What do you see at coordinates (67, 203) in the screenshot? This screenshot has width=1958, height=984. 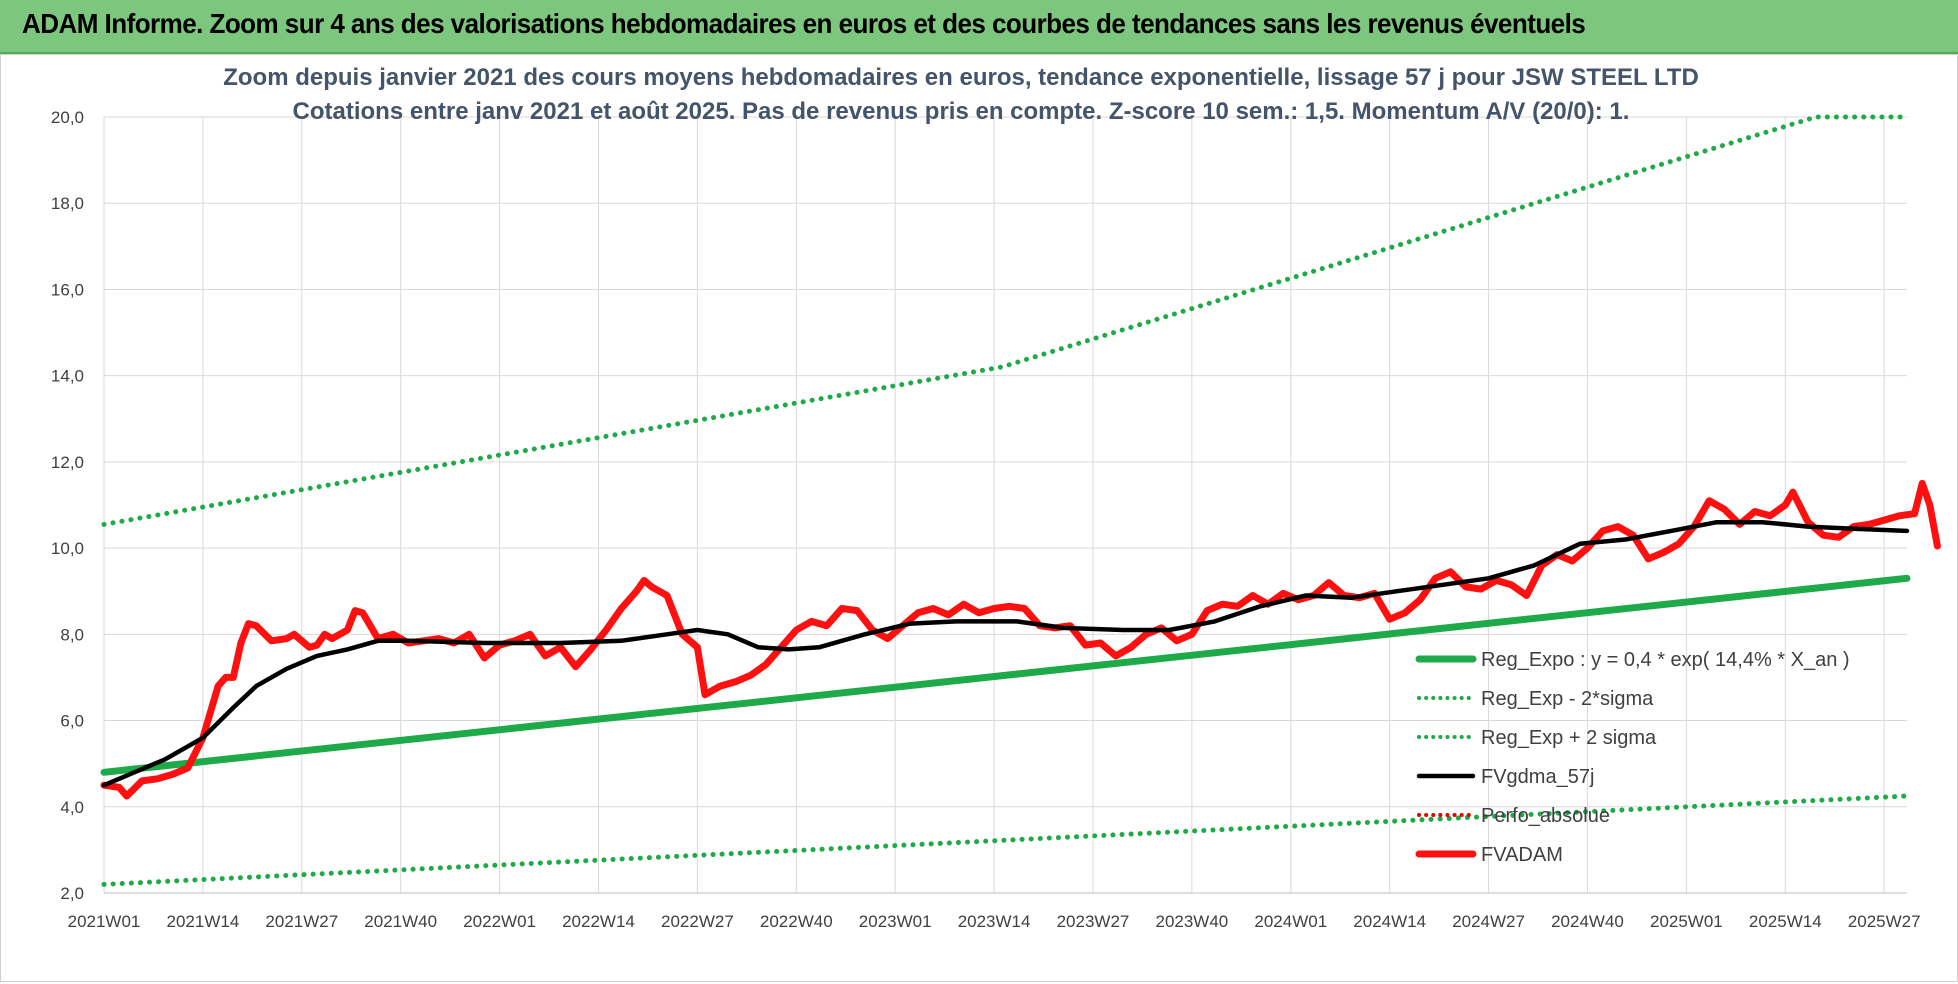 I see `y-tick-label: 18,0` at bounding box center [67, 203].